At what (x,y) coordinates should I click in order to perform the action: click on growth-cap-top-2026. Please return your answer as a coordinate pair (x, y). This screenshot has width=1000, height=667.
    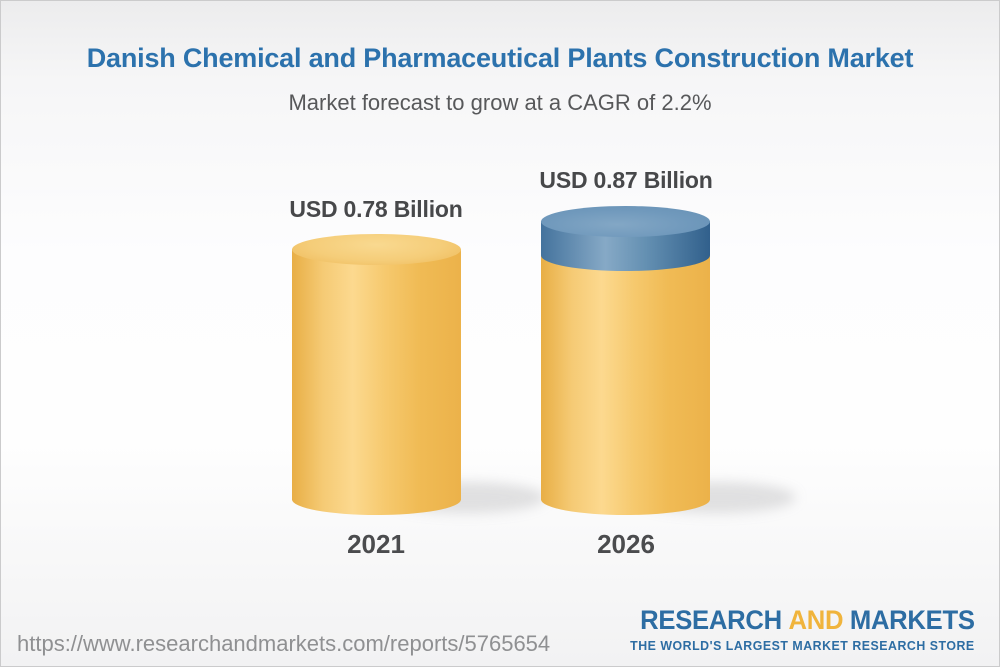
    Looking at the image, I should click on (625, 221).